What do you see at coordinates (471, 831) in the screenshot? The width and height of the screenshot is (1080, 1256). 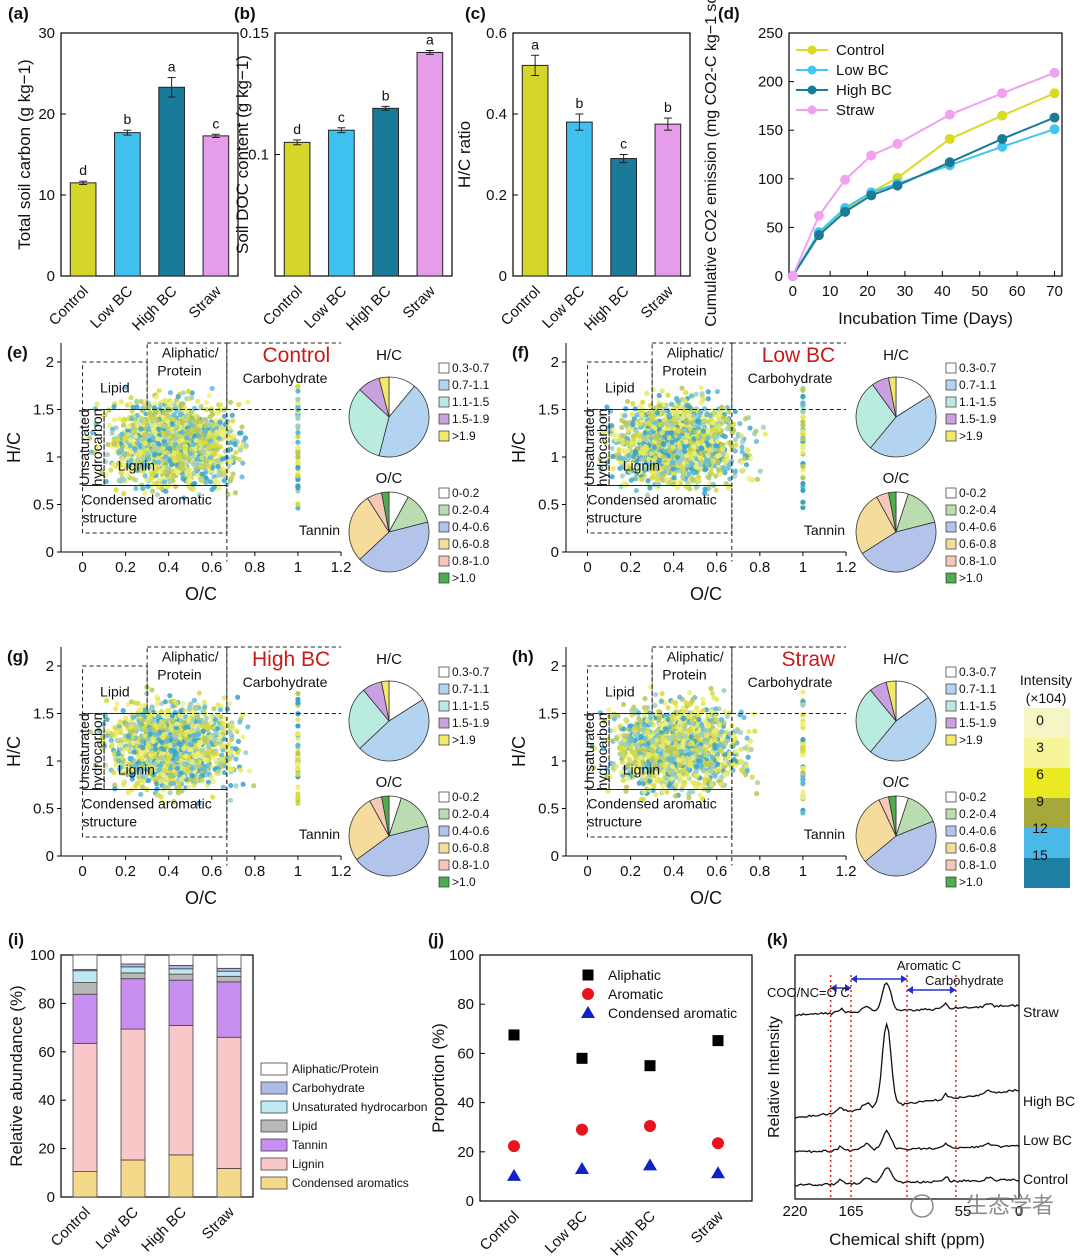 I see `legend-label: 0.4-0.6` at bounding box center [471, 831].